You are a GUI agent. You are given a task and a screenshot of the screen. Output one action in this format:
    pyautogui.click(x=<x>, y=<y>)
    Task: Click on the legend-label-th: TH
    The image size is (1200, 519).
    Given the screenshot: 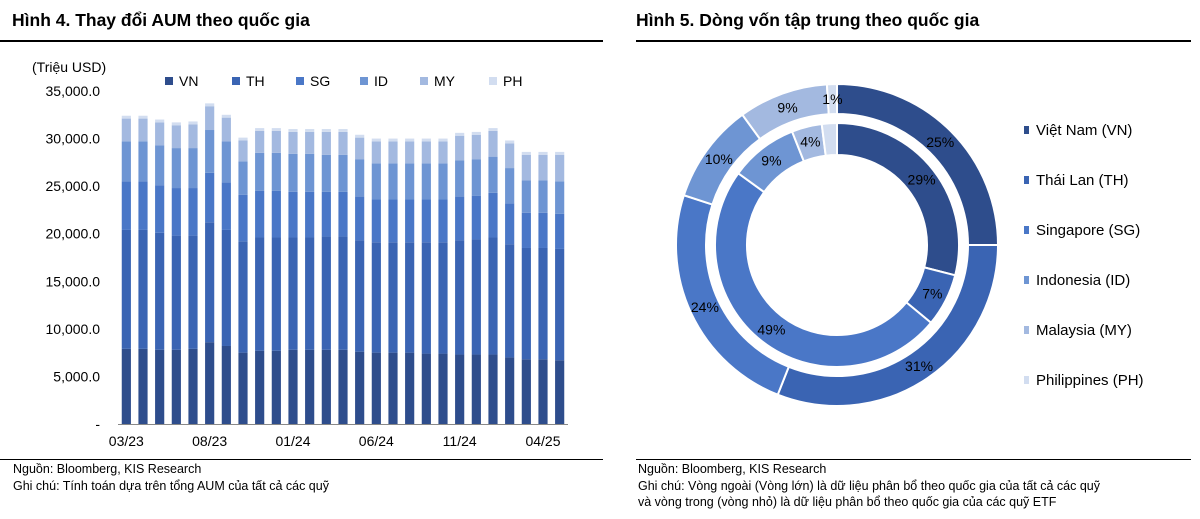 What is the action you would take?
    pyautogui.click(x=255, y=81)
    